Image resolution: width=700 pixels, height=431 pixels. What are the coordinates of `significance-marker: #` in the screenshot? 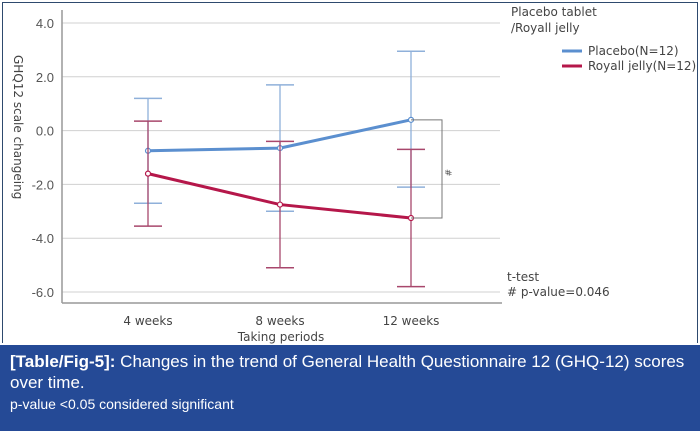 It's located at (447, 173).